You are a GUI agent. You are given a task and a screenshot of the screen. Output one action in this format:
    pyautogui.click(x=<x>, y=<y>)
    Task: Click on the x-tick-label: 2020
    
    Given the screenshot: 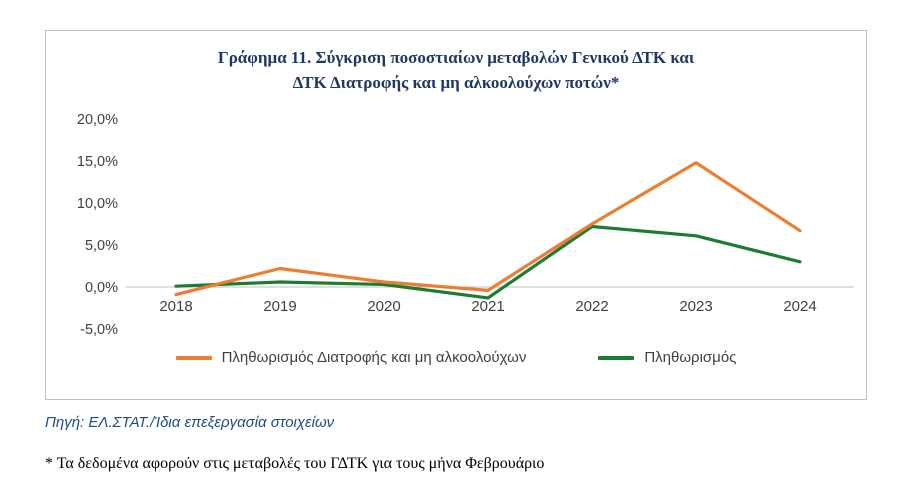 What is the action you would take?
    pyautogui.click(x=383, y=306)
    